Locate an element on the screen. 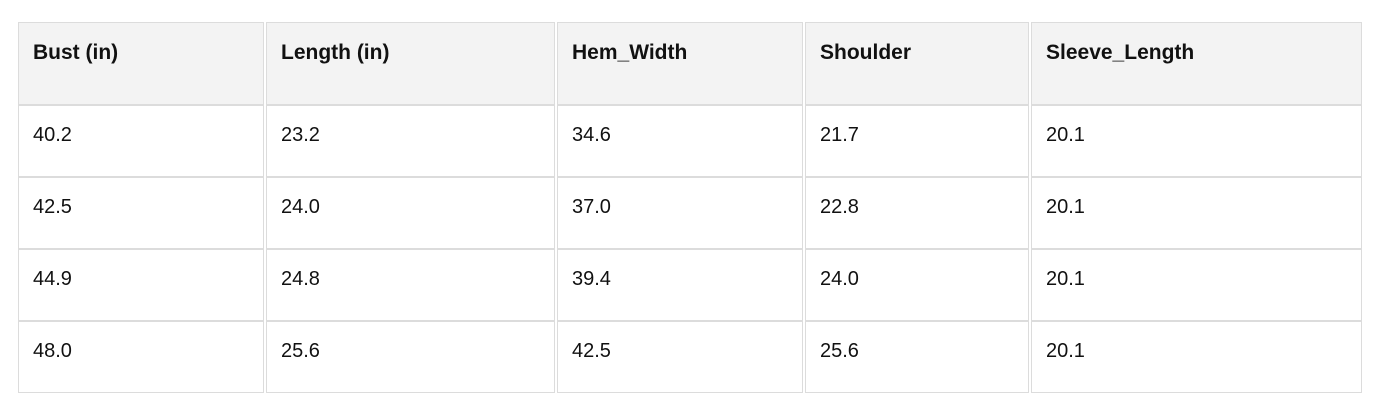  table-cell-shoulder-row4: 25.6 is located at coordinates (917, 357).